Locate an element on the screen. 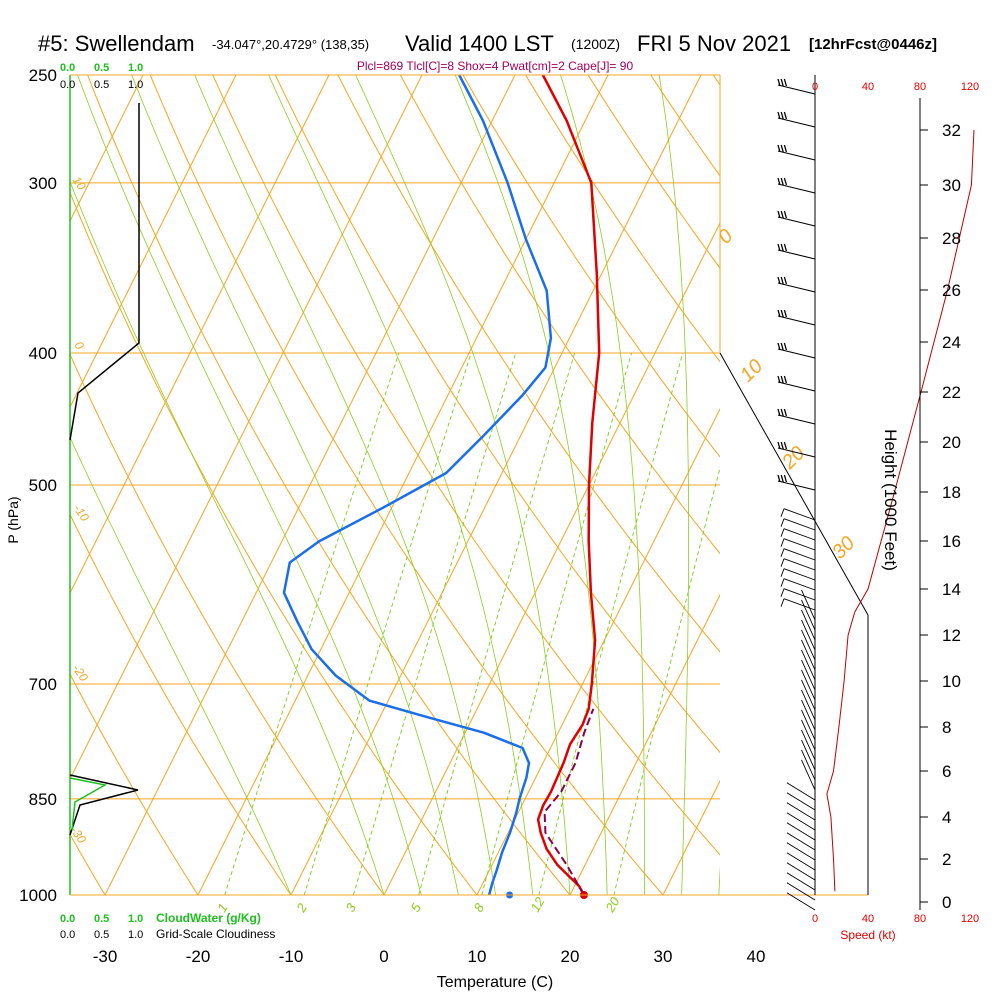  isotherm-line is located at coordinates (924, 485).